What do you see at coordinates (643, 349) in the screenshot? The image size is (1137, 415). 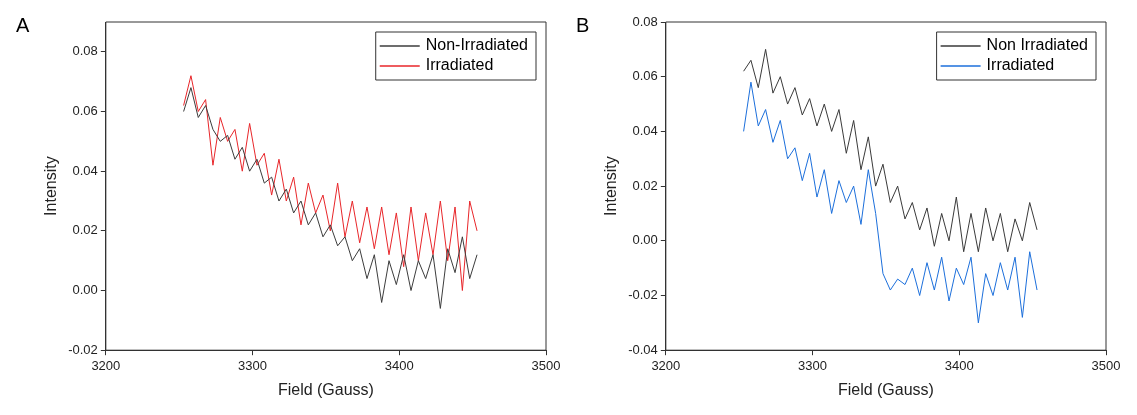 I see `y-tick-label: -0.04` at bounding box center [643, 349].